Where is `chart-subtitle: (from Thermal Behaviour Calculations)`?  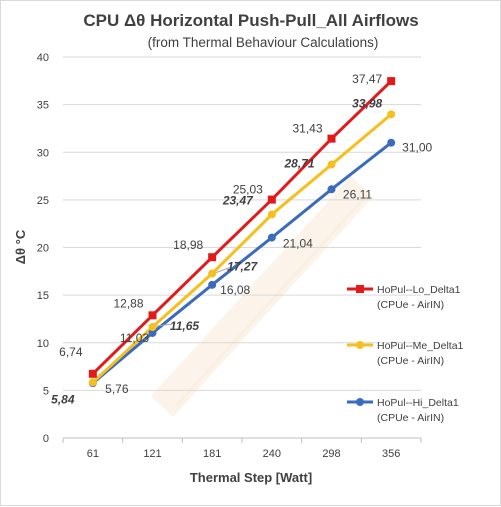 chart-subtitle: (from Thermal Behaviour Calculations) is located at coordinates (263, 42).